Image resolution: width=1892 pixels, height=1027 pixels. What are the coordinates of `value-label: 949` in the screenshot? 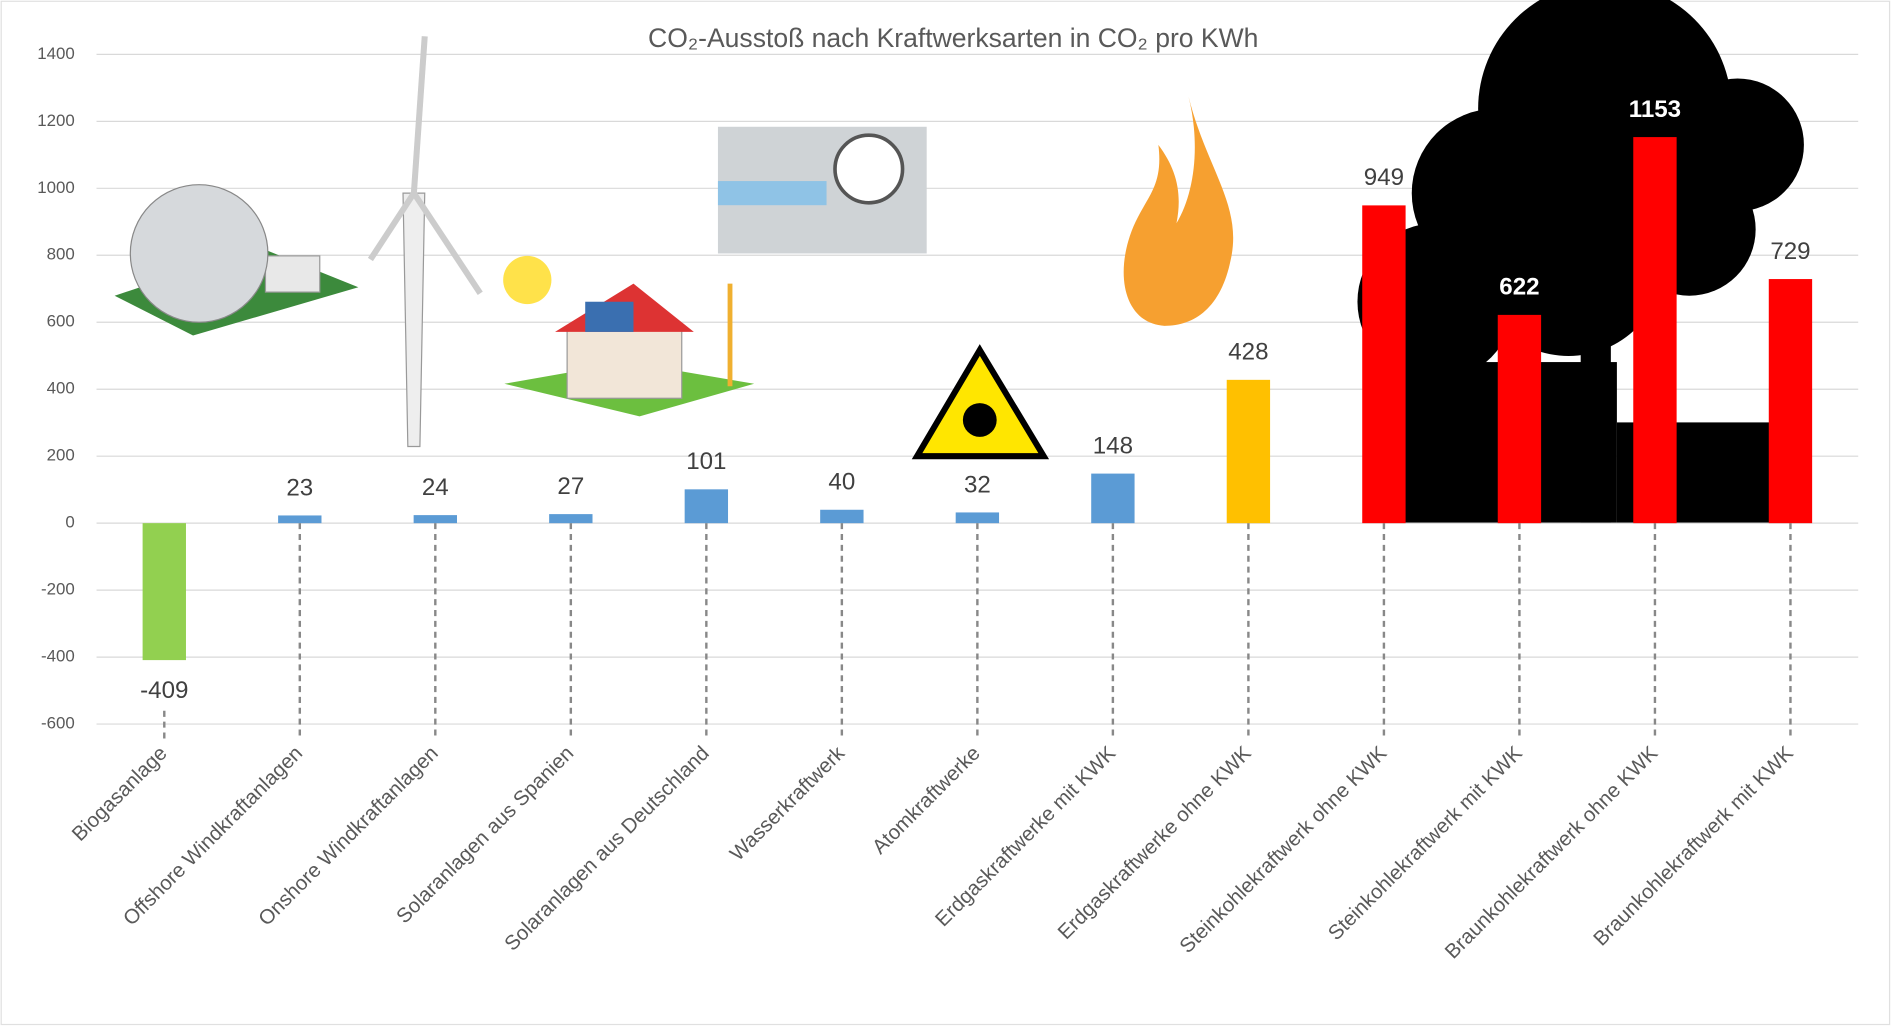 It's located at (1384, 177).